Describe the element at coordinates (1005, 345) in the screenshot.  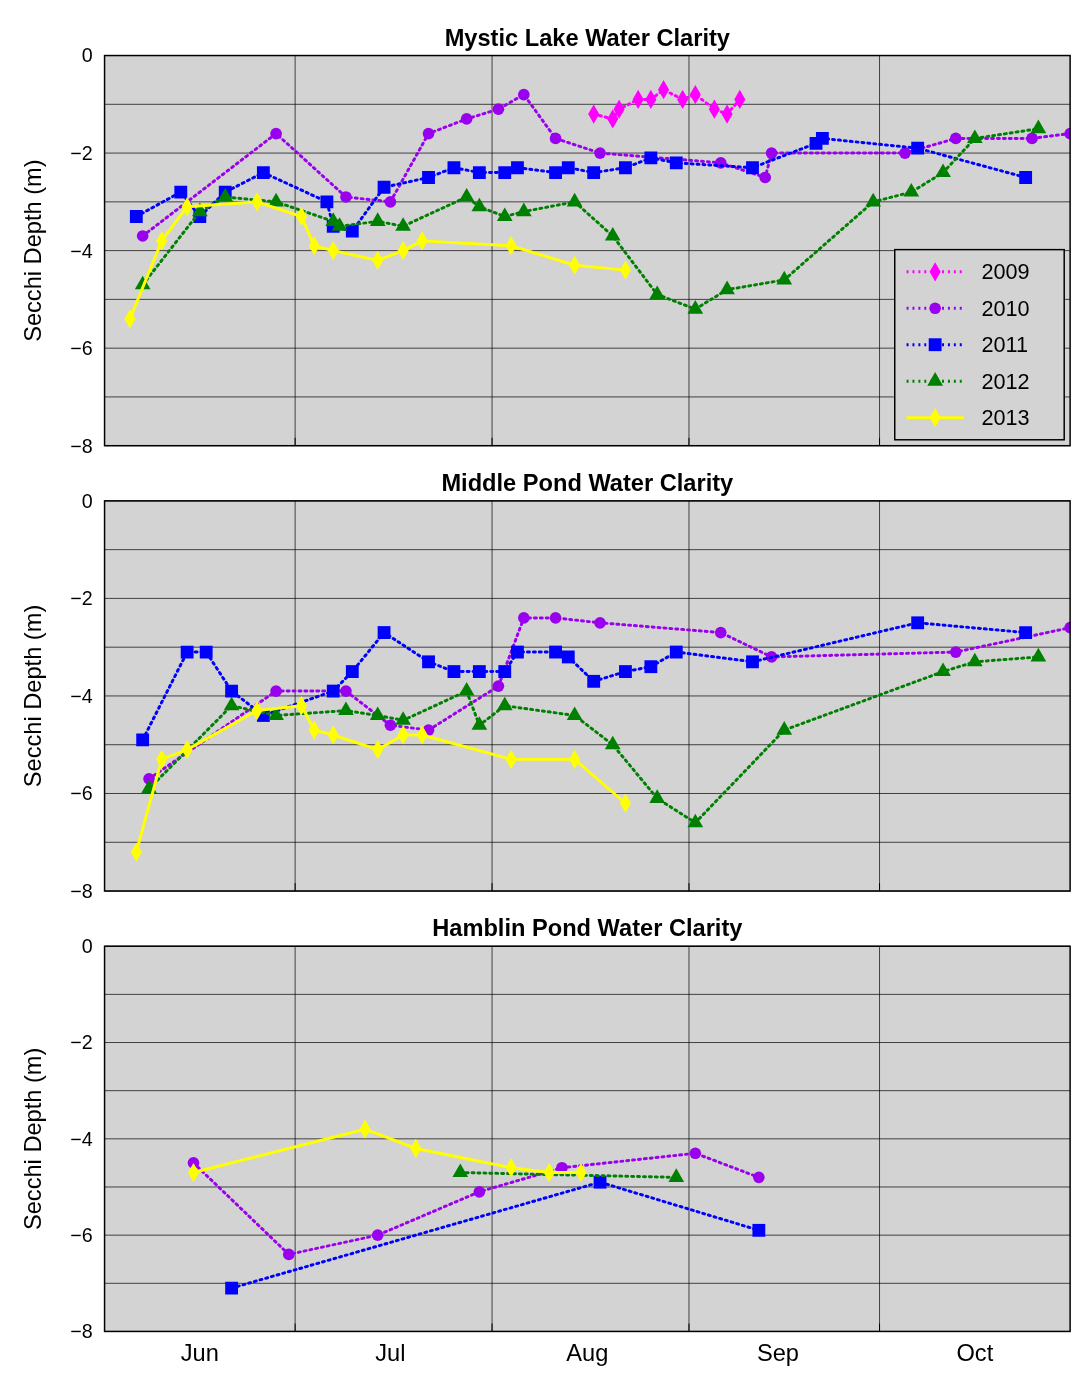
I see `legend-label: 2011` at that location.